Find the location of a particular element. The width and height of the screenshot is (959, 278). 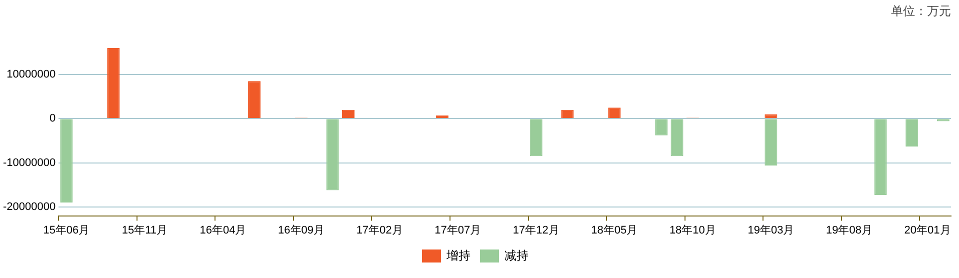

legend-label: 减持 is located at coordinates (516, 255).